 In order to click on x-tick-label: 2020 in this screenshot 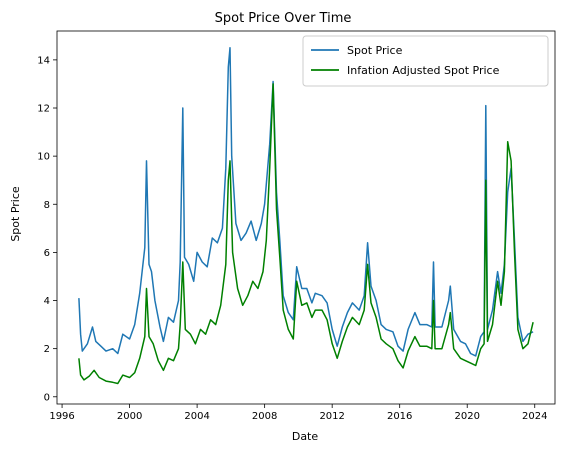, I will do `click(466, 416)`.